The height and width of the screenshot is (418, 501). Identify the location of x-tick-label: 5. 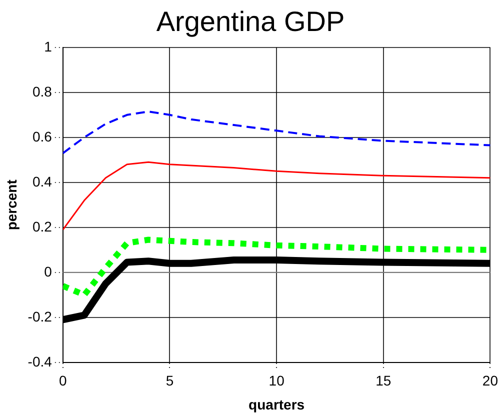
(170, 380).